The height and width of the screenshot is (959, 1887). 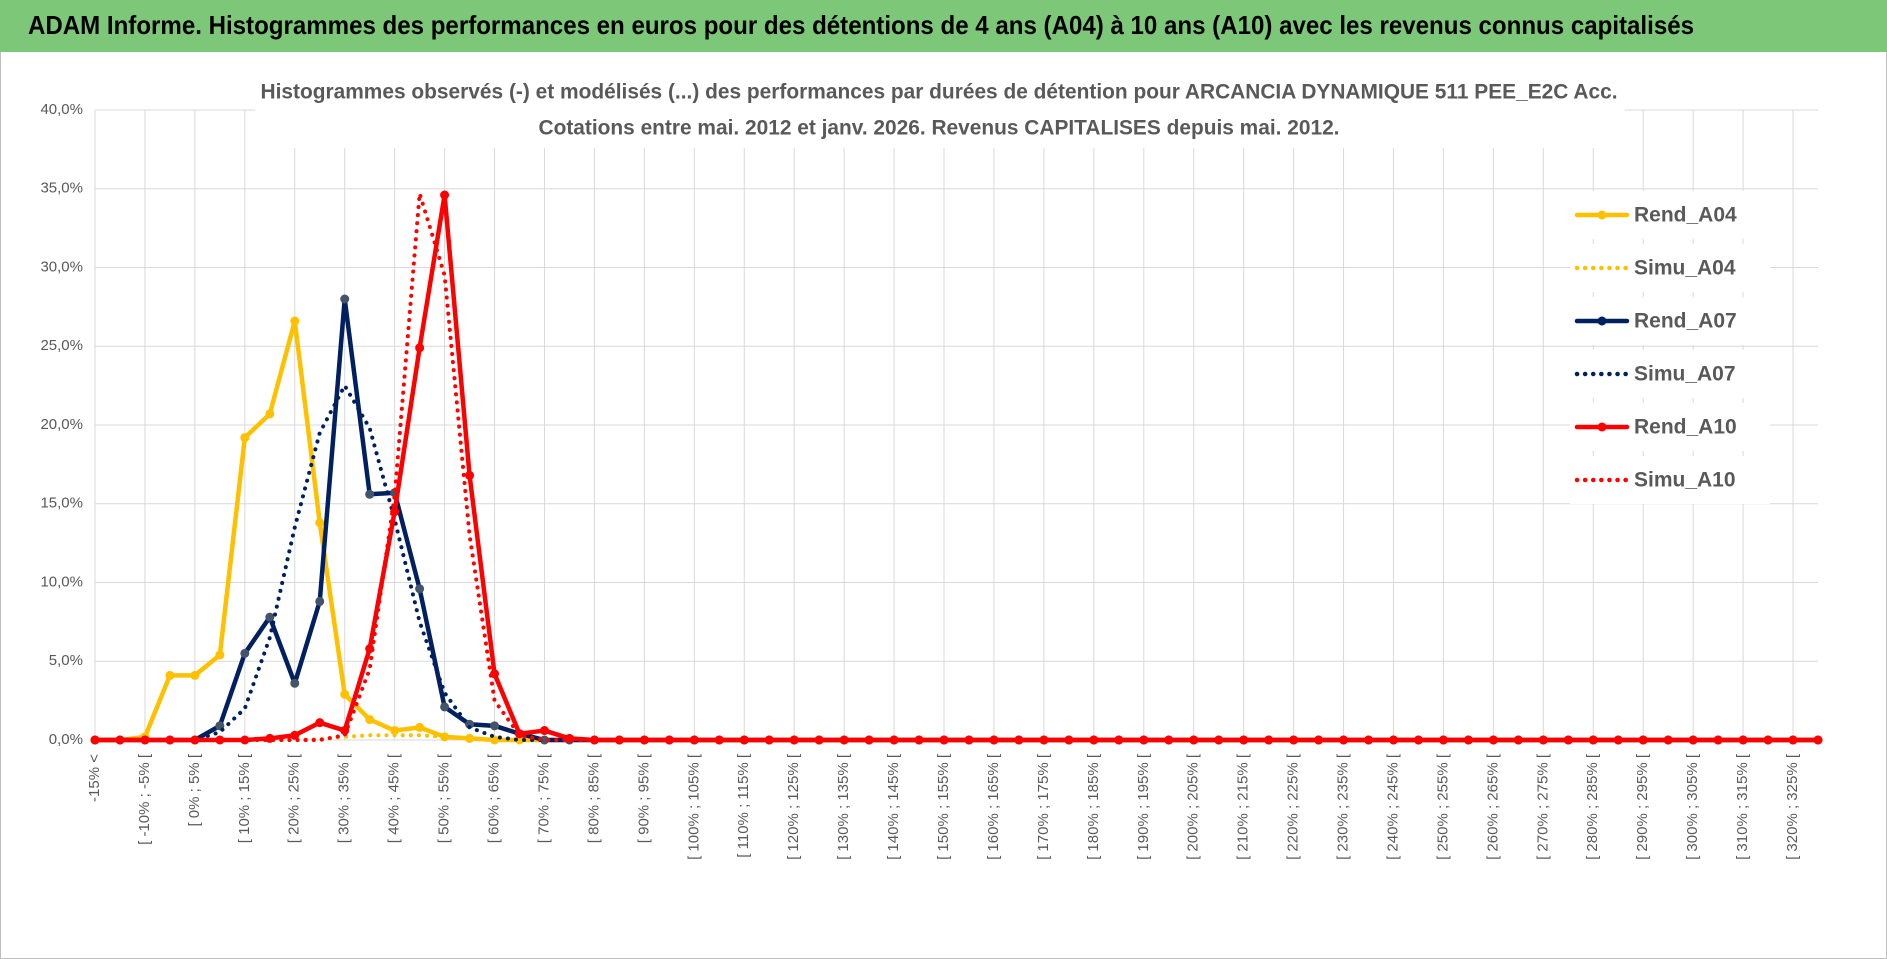 What do you see at coordinates (993, 806) in the screenshot?
I see `x-tick-label: [ 160% ; 165% [` at bounding box center [993, 806].